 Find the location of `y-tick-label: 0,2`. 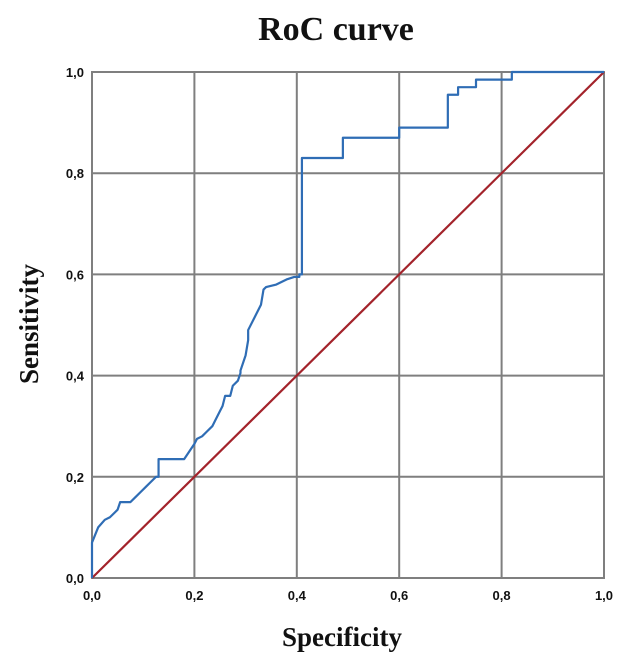

y-tick-label: 0,2 is located at coordinates (75, 477).